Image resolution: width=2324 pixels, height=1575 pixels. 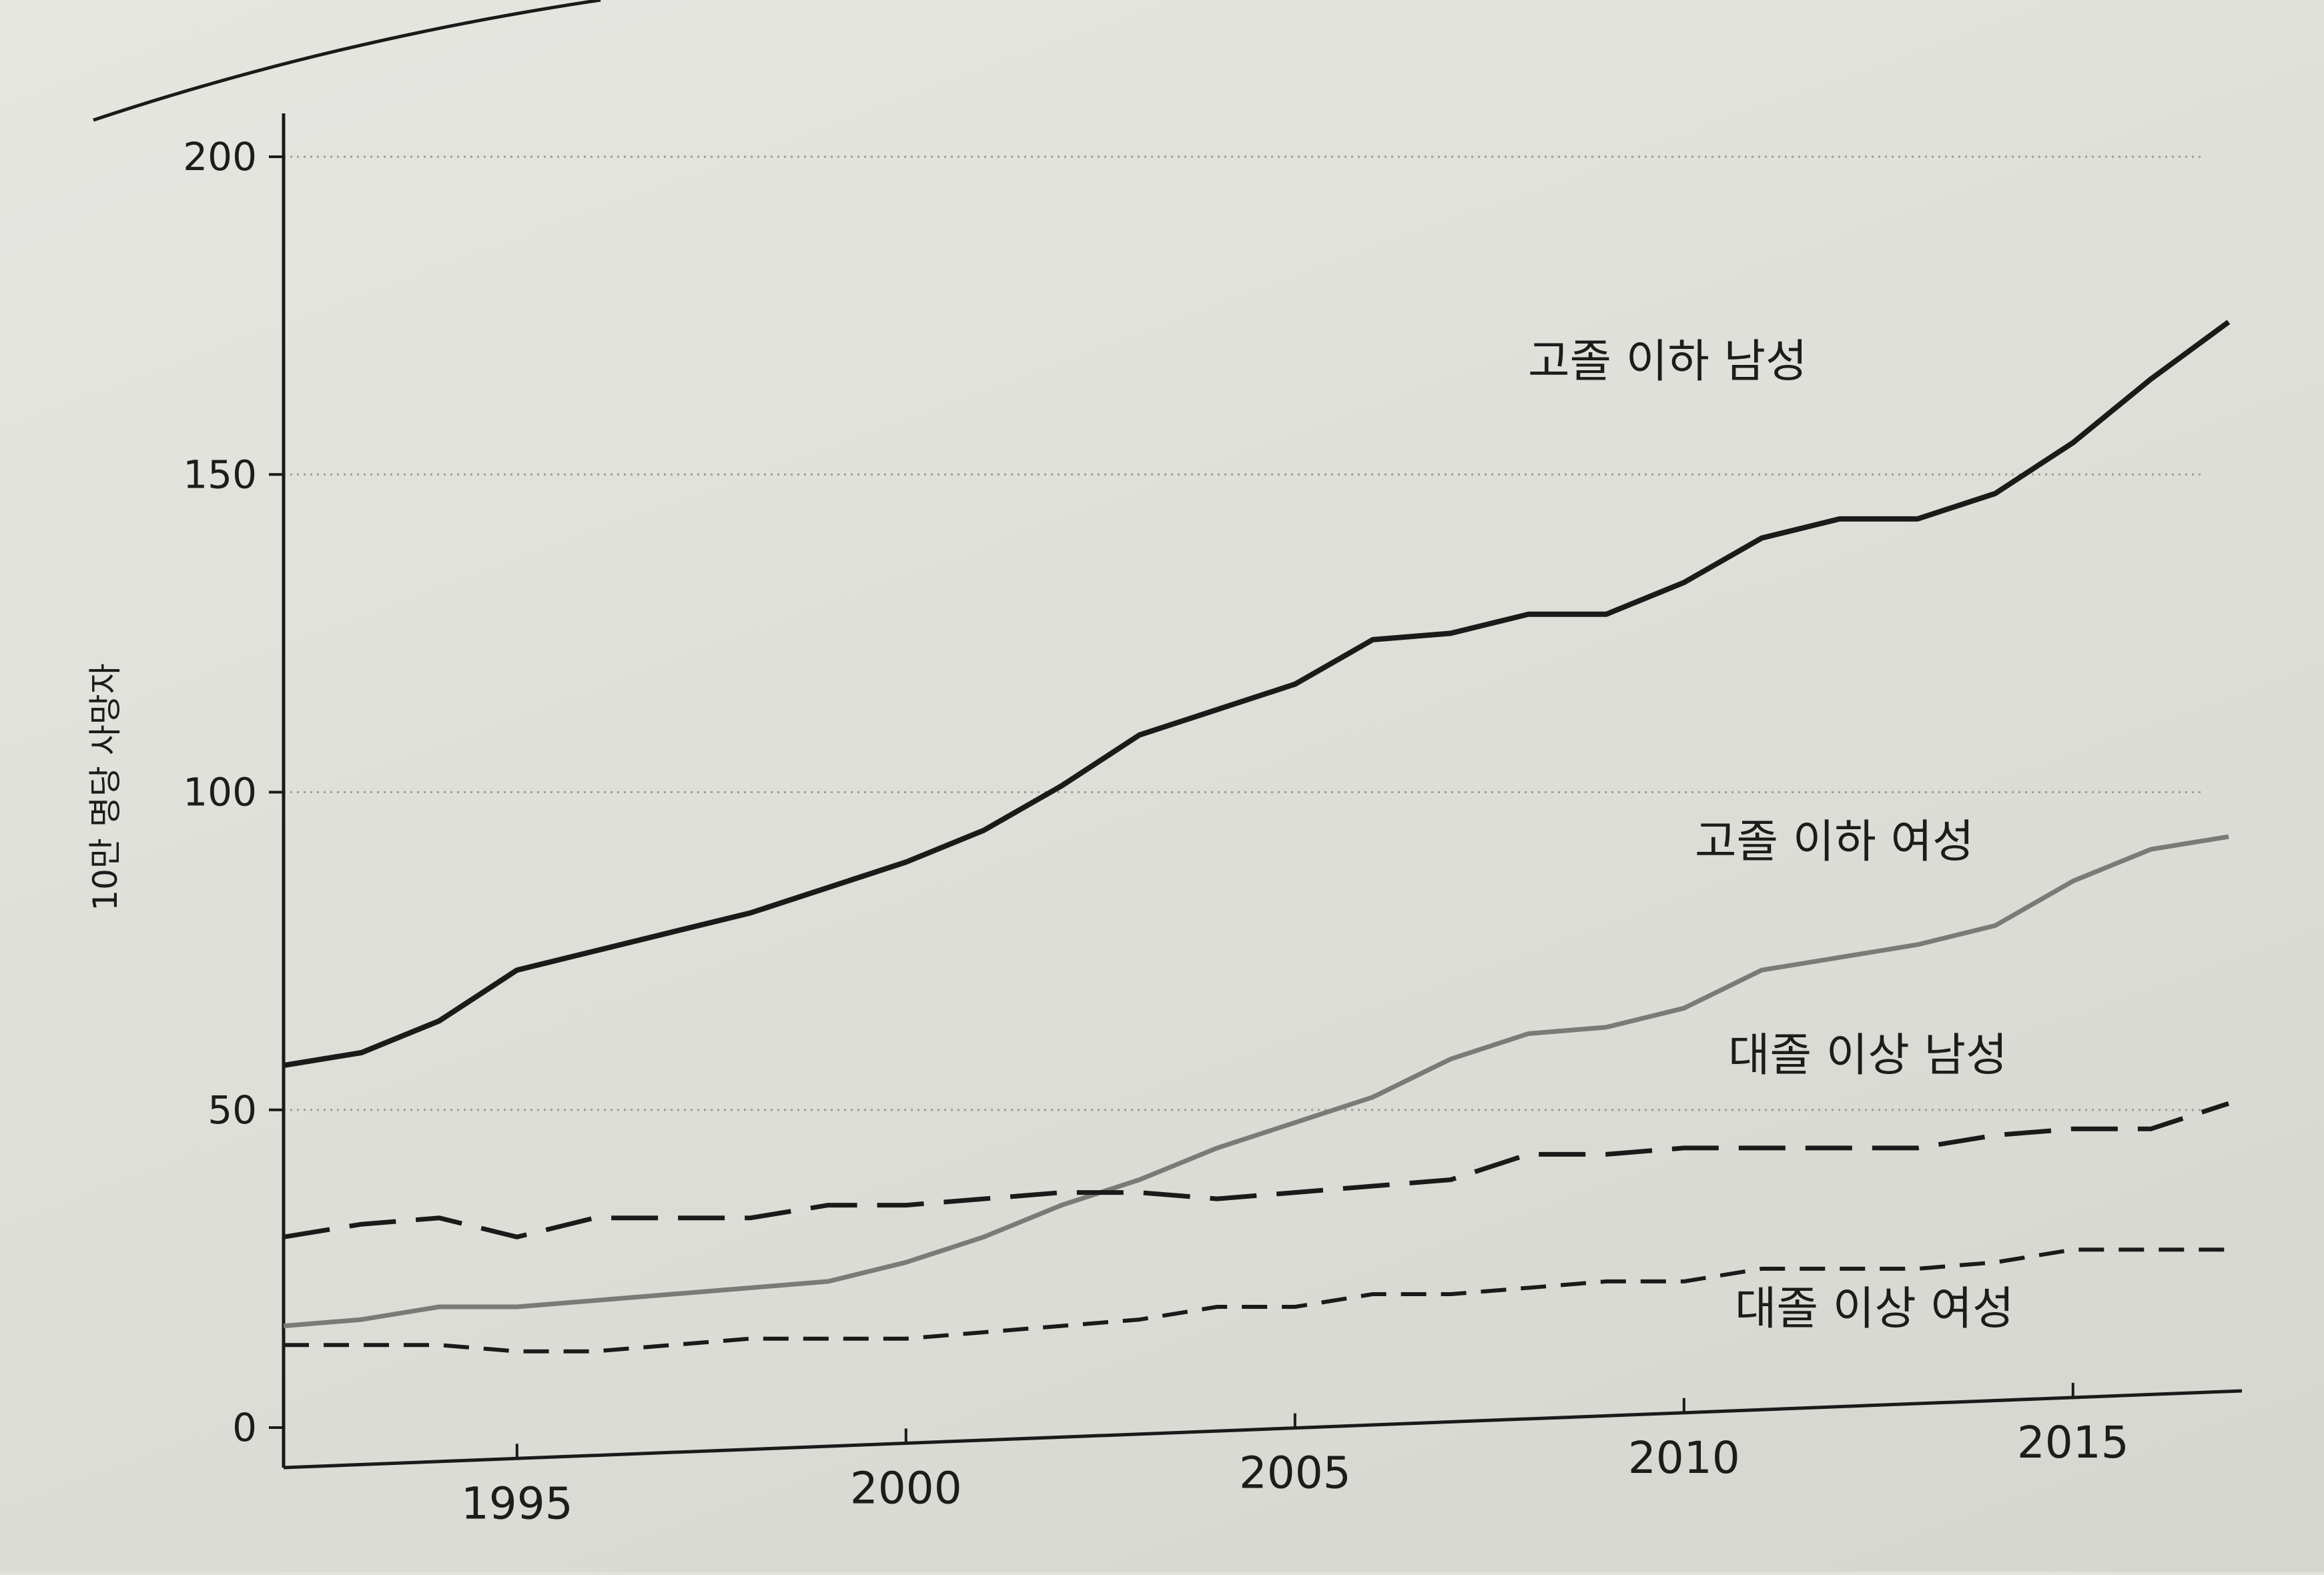 I want to click on x-axis-line, so click(x=1263, y=1429).